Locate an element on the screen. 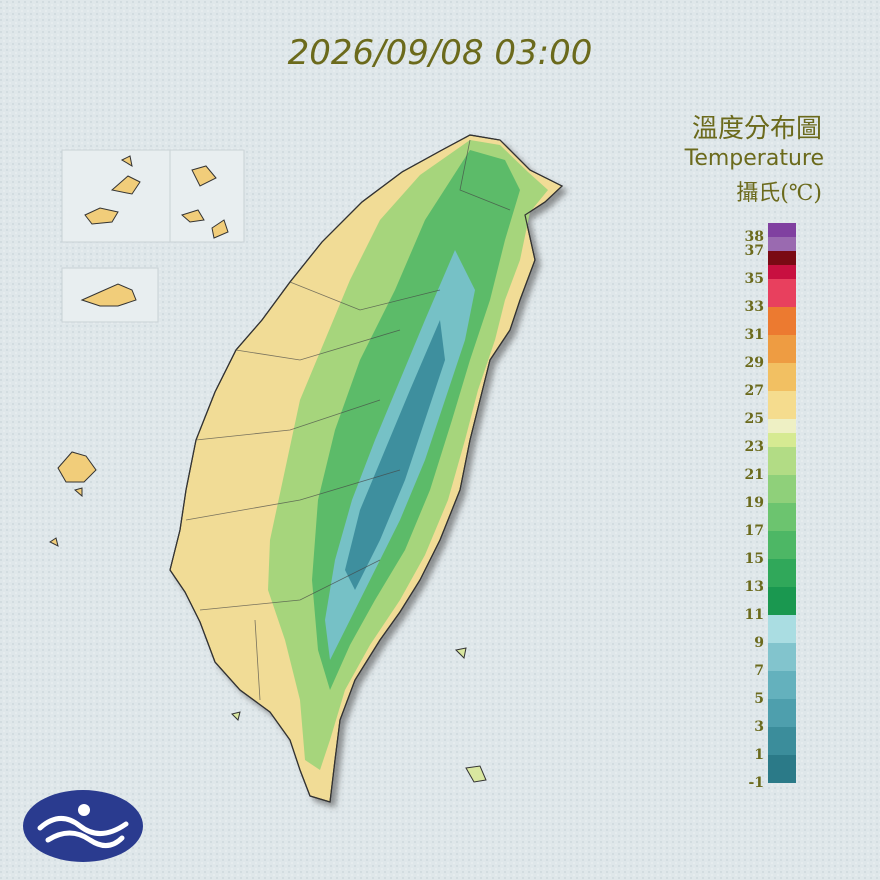 The image size is (880, 880). legend-tick-label: 9 is located at coordinates (759, 643).